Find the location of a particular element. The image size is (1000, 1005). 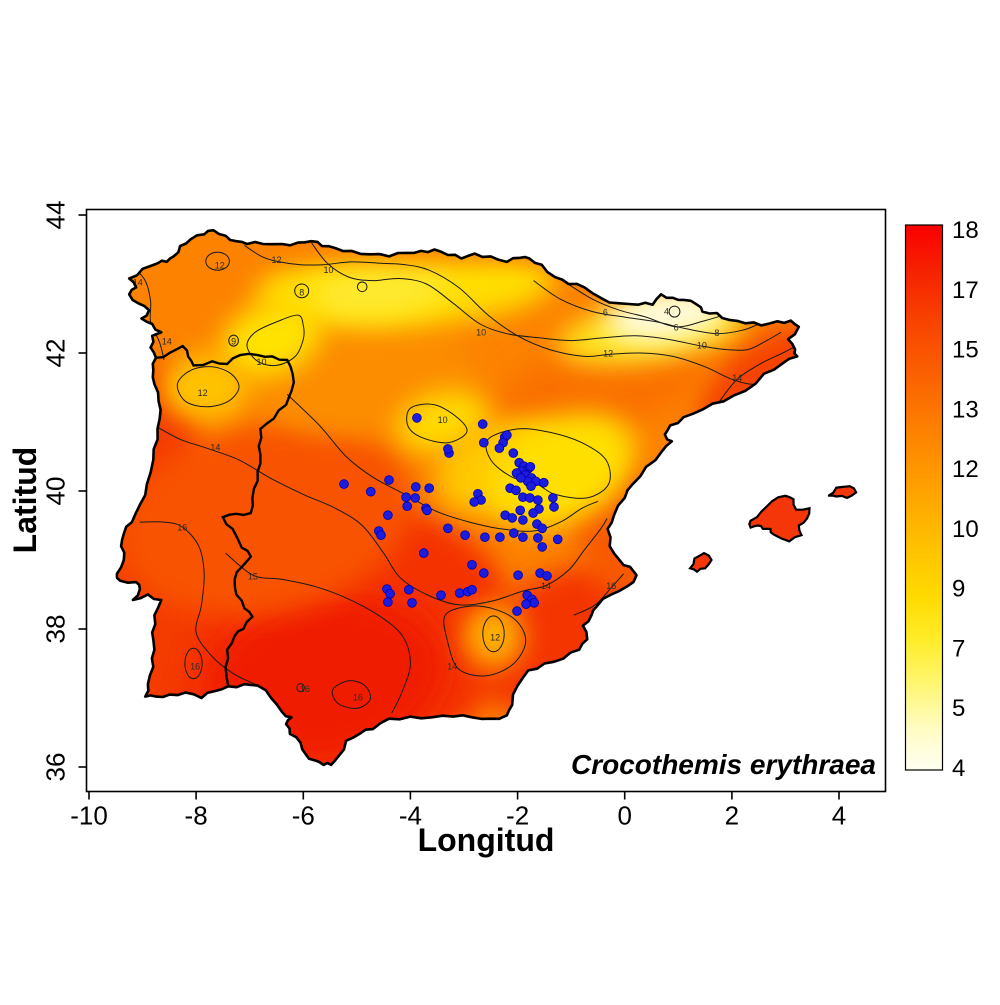

temperature-blob is located at coordinates (271, 339).